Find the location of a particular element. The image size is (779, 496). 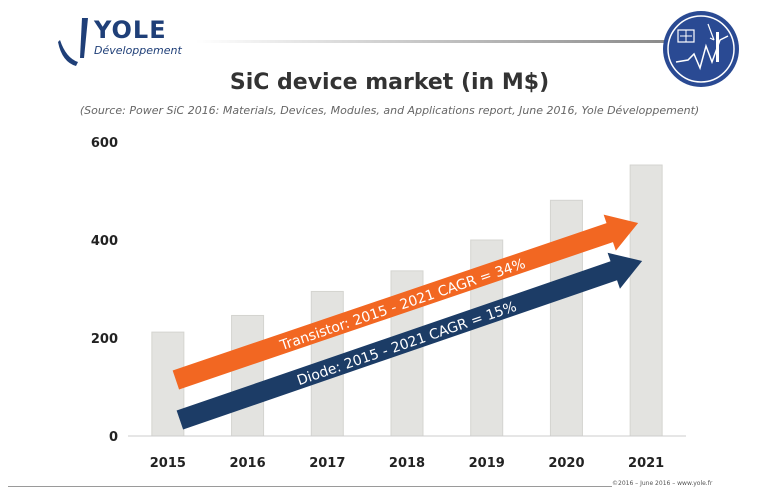

y-tick-label: 200 is located at coordinates (104, 339).